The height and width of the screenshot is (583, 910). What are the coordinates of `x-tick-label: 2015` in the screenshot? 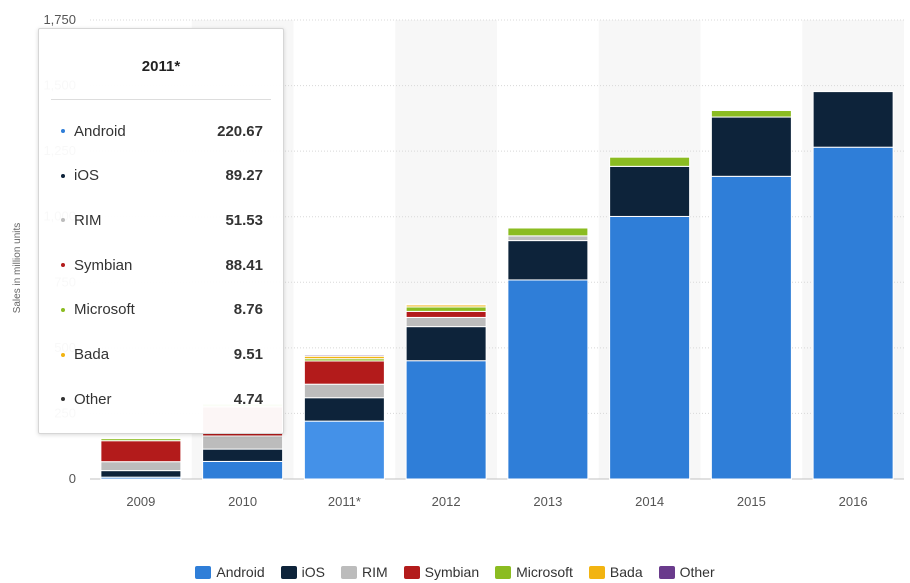 It's located at (751, 501).